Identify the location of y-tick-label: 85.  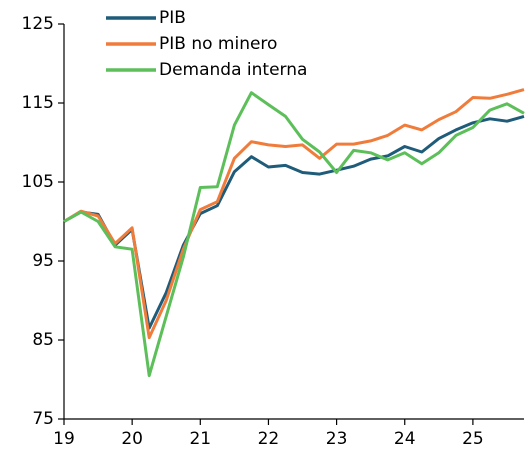
(43, 340).